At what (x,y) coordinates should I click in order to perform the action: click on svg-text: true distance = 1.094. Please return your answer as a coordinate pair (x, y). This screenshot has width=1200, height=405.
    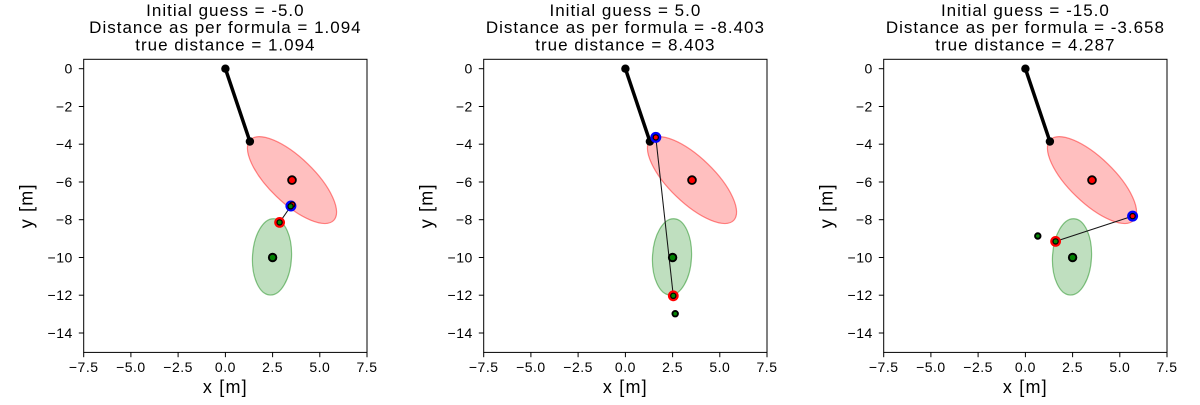
    Looking at the image, I should click on (225, 44).